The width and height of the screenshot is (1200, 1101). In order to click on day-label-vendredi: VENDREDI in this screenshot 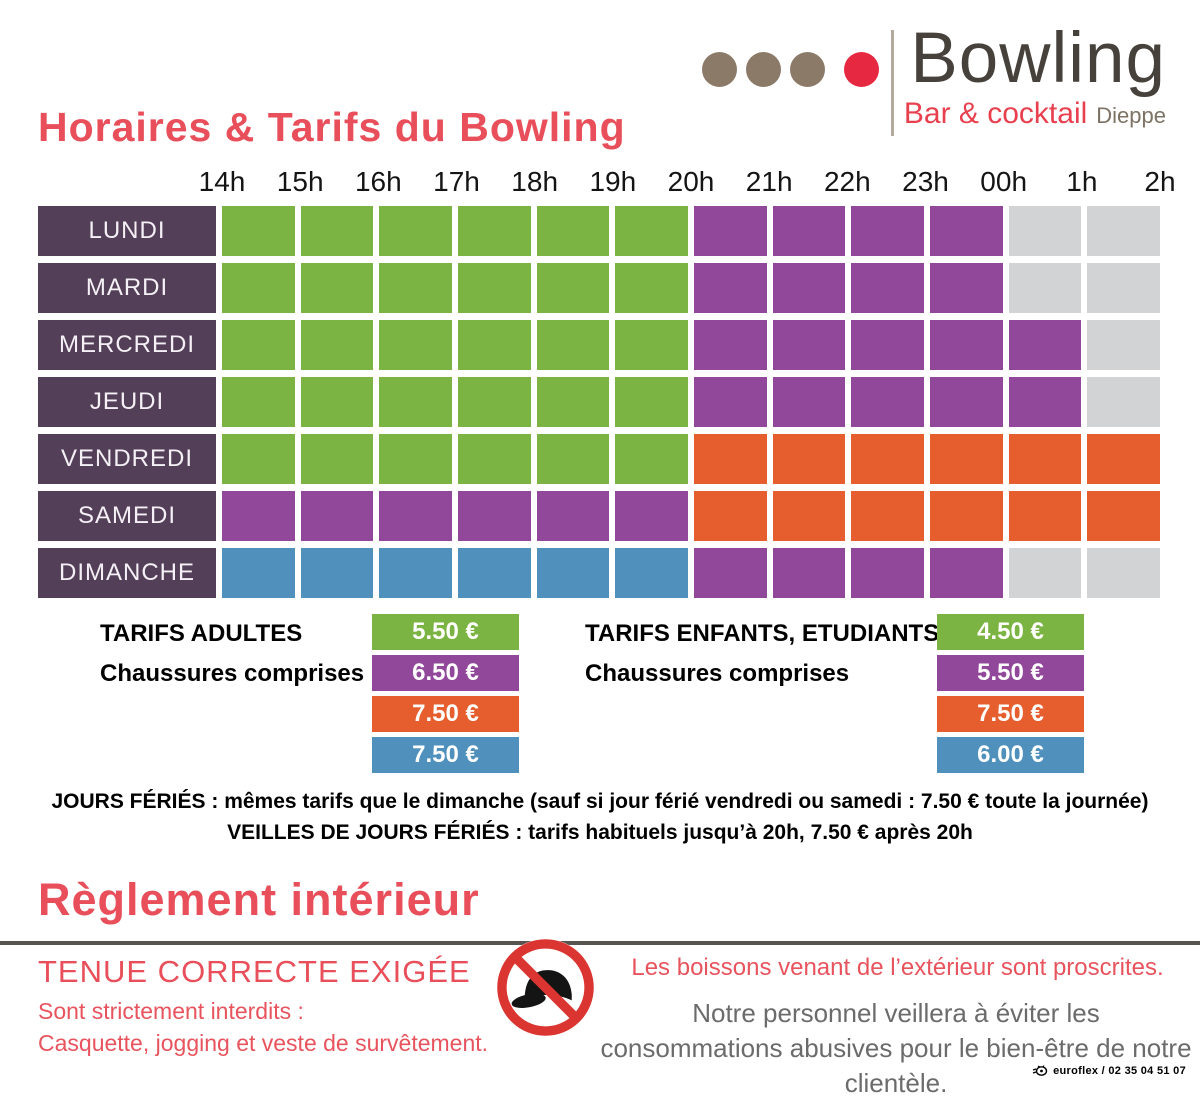, I will do `click(127, 459)`.